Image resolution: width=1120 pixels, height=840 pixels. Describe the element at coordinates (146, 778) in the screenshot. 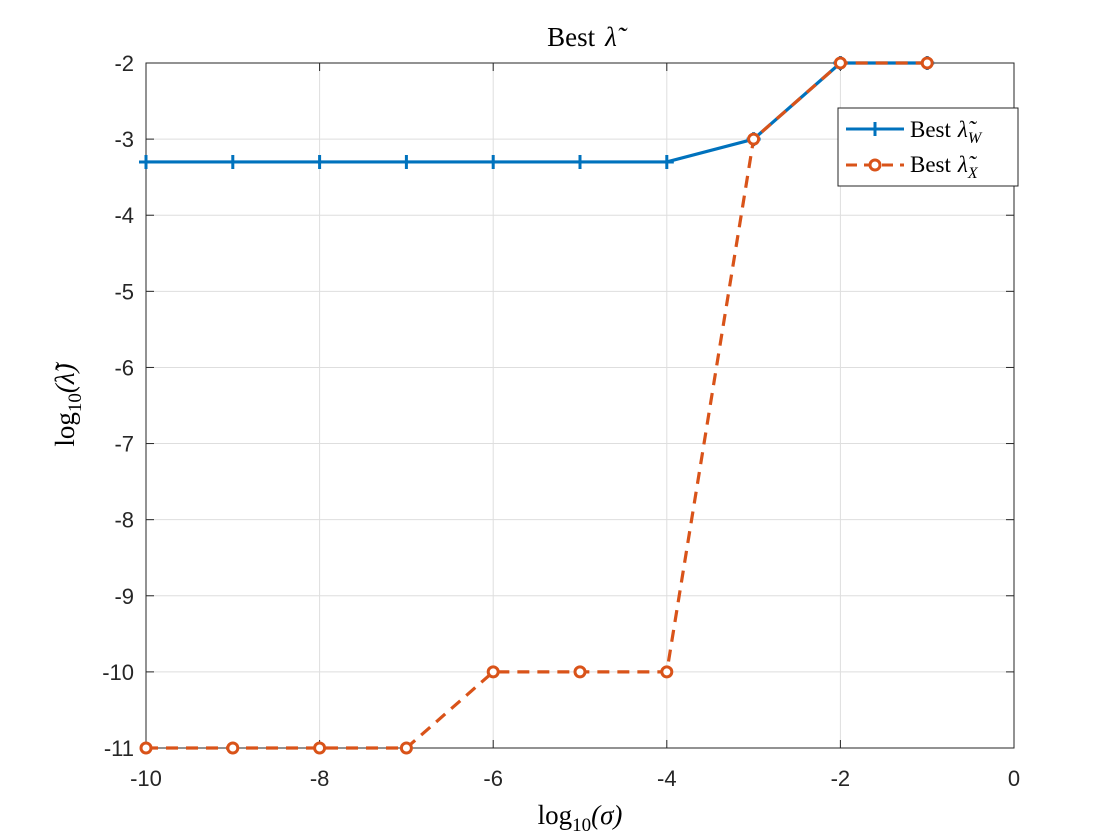

I see `x-tick-label: -10` at that location.